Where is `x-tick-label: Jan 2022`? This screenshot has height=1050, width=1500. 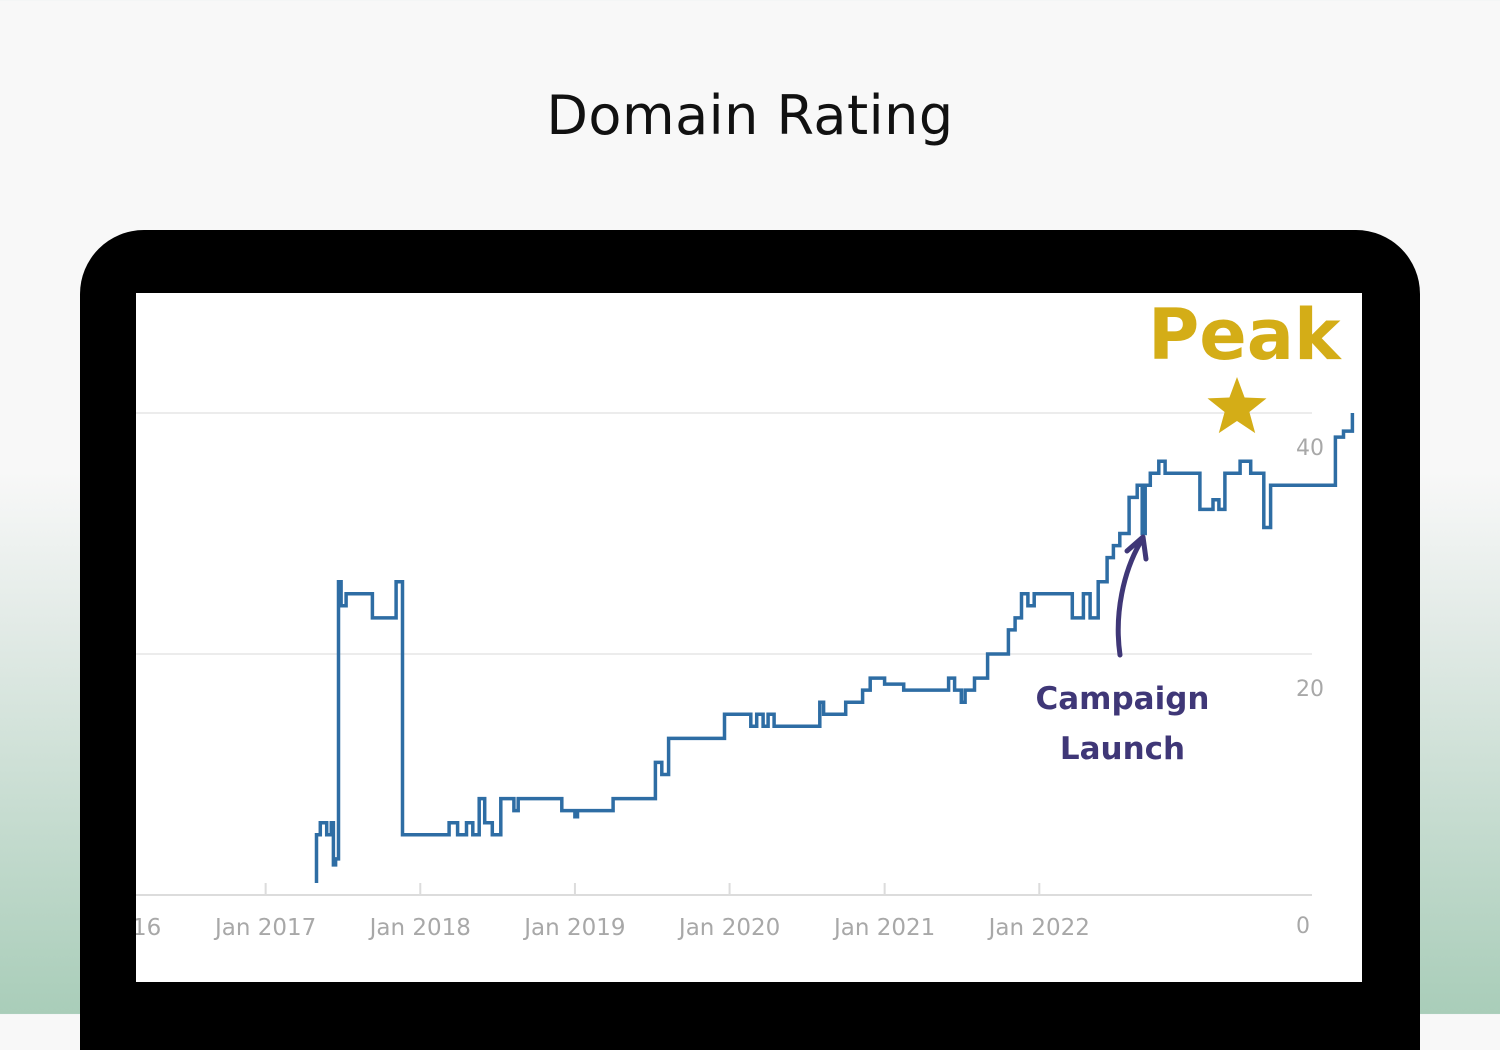 x-tick-label: Jan 2022 is located at coordinates (1038, 928).